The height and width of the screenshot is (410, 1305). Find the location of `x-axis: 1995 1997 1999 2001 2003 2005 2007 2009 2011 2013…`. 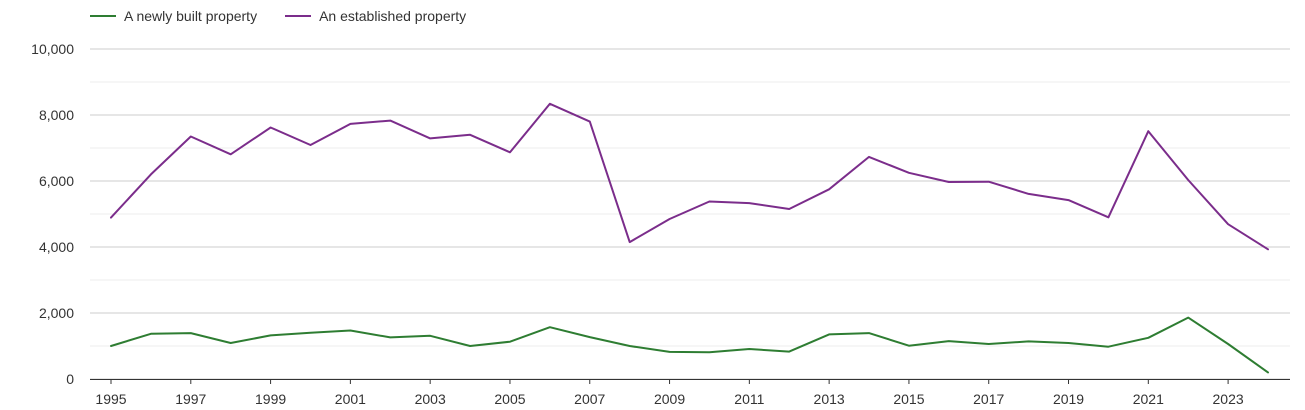

x-axis: 1995 1997 1999 2001 2003 2005 2007 2009 2011 2013… is located at coordinates (669, 393).